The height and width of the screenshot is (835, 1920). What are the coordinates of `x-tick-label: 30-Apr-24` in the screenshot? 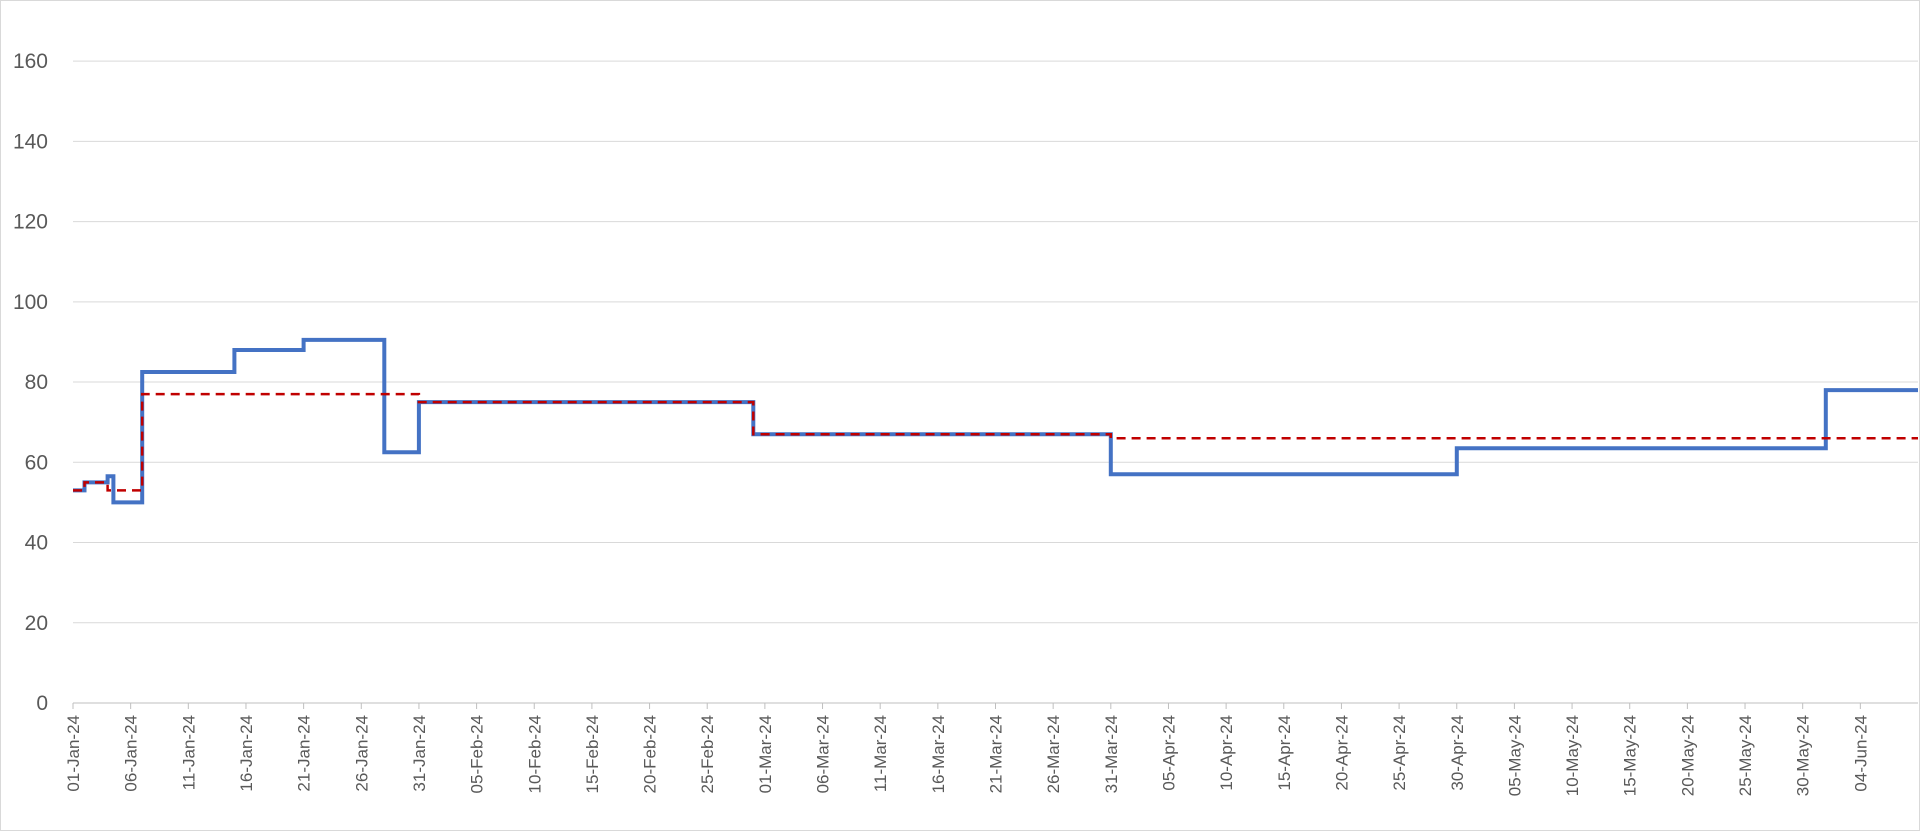 It's located at (1457, 753).